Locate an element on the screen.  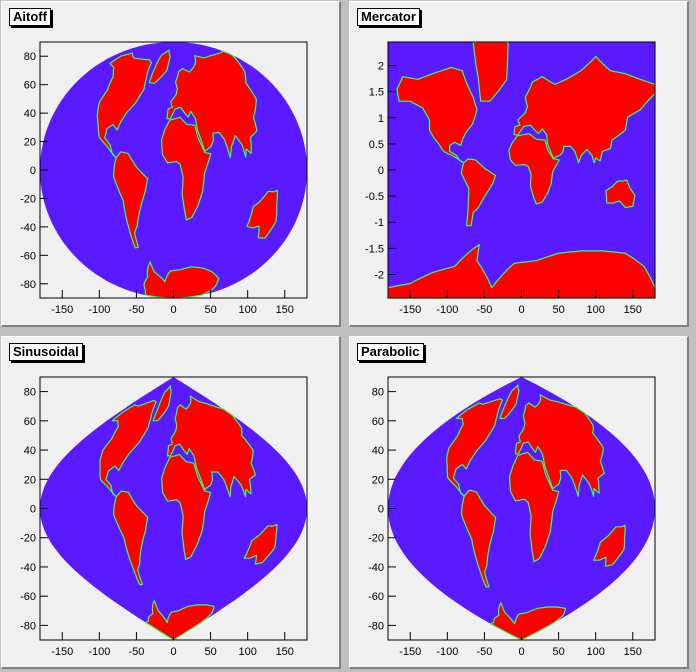
x-tick-label-parabolic: 0 is located at coordinates (521, 652).